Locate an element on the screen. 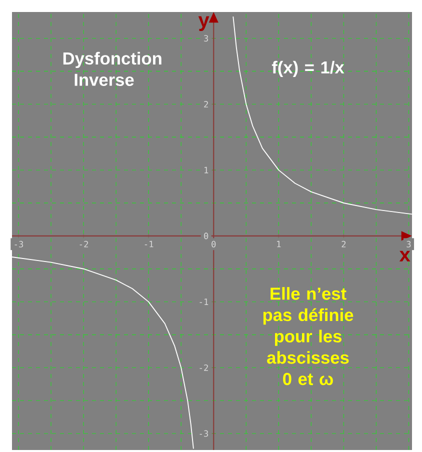  x-tick-label: 1 is located at coordinates (279, 244).